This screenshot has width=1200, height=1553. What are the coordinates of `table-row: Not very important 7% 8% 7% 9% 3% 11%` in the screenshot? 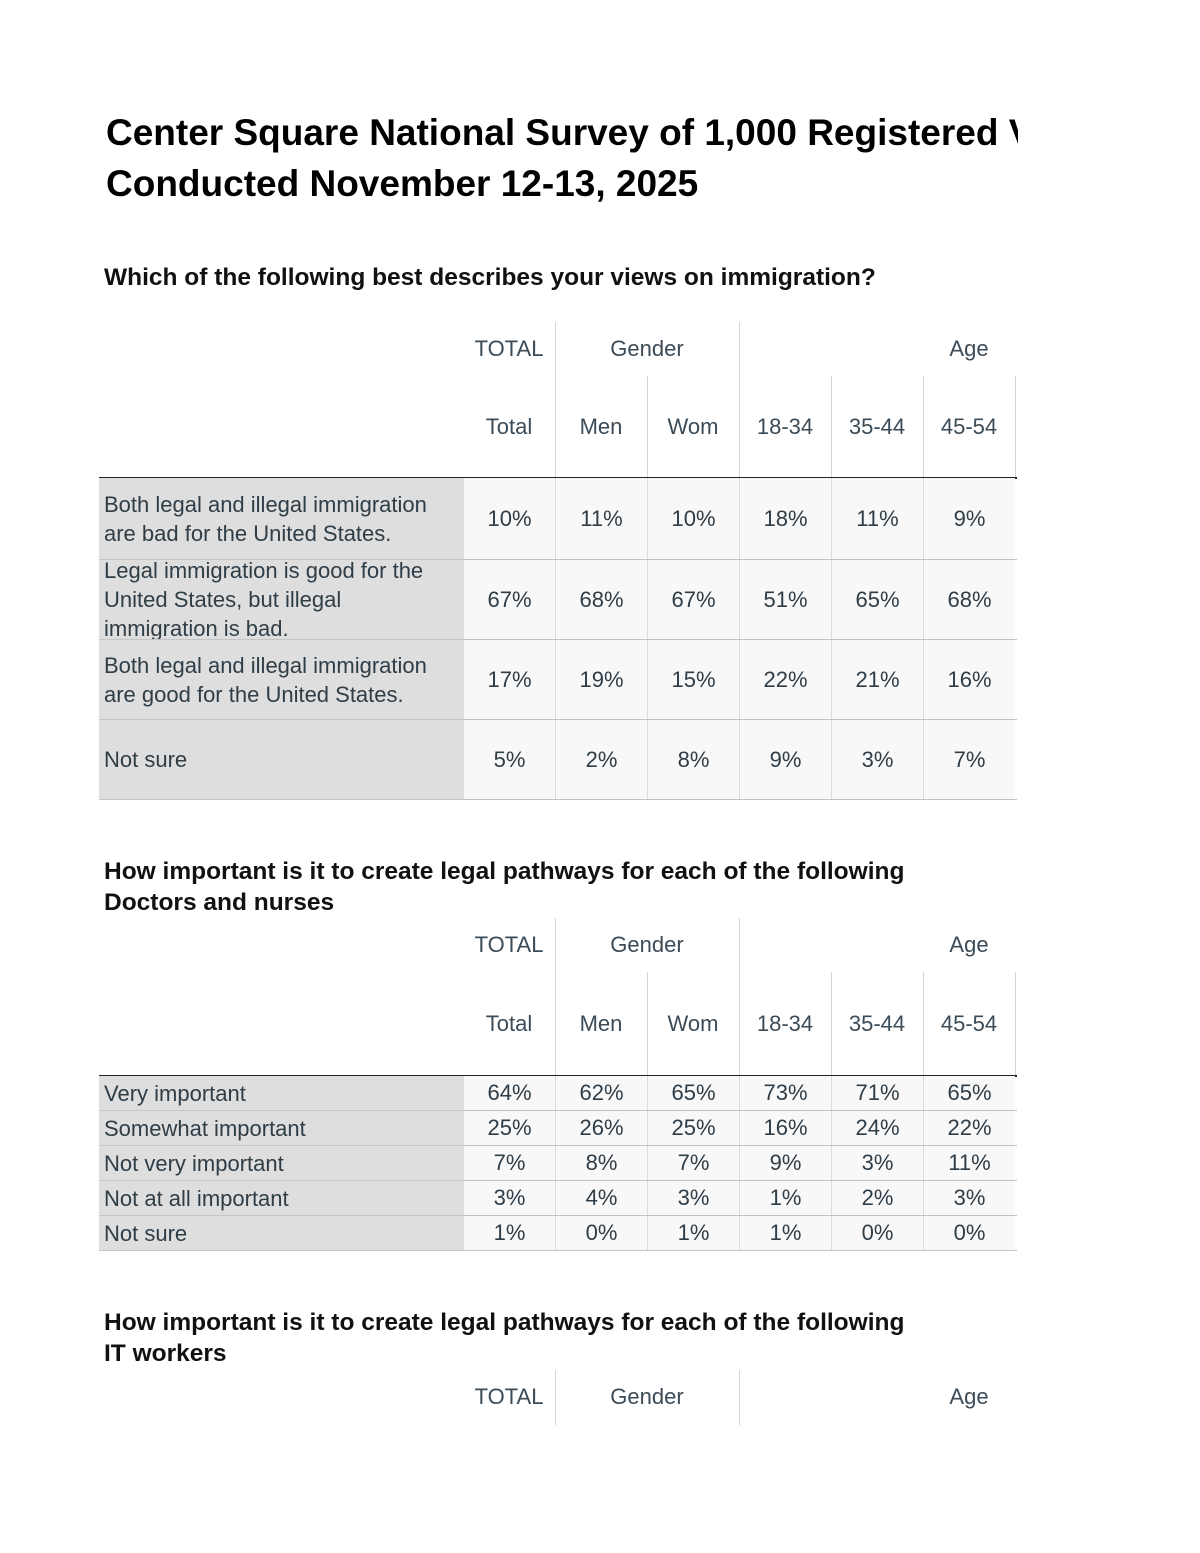 It's located at (558, 1163).